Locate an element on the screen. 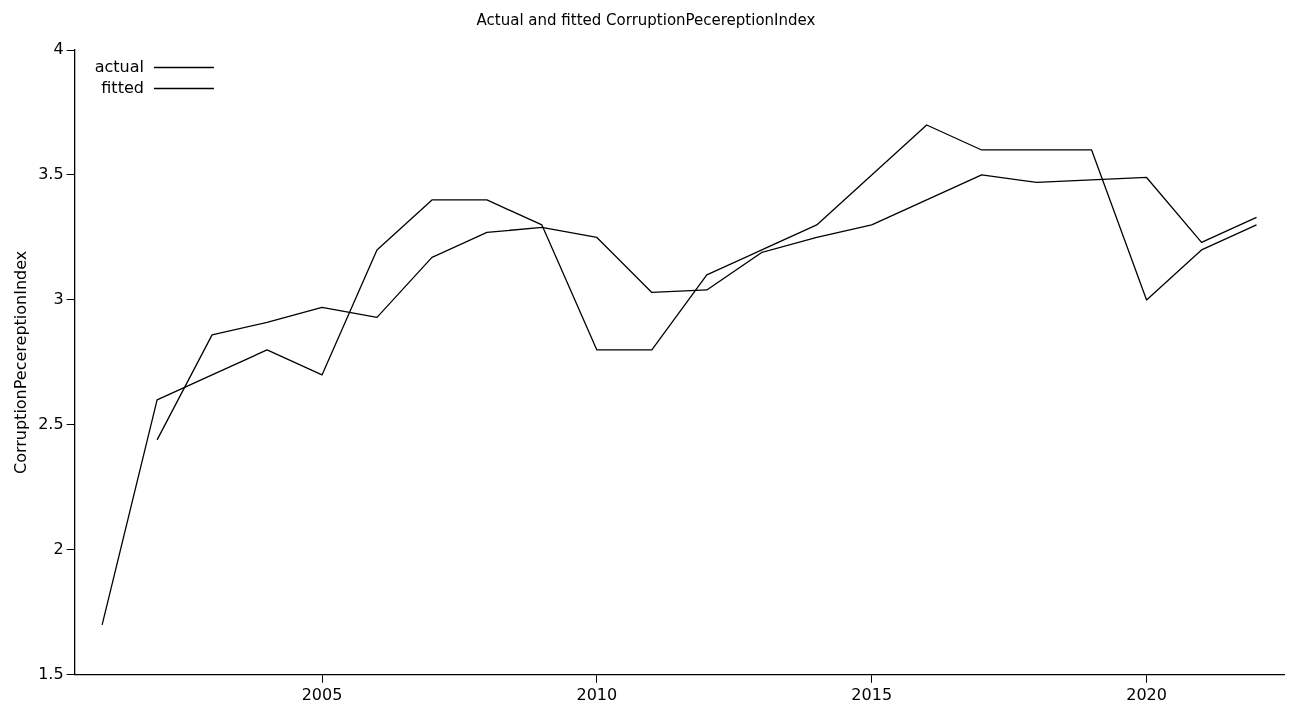  y-tick-label: 3.5 is located at coordinates (51, 174).